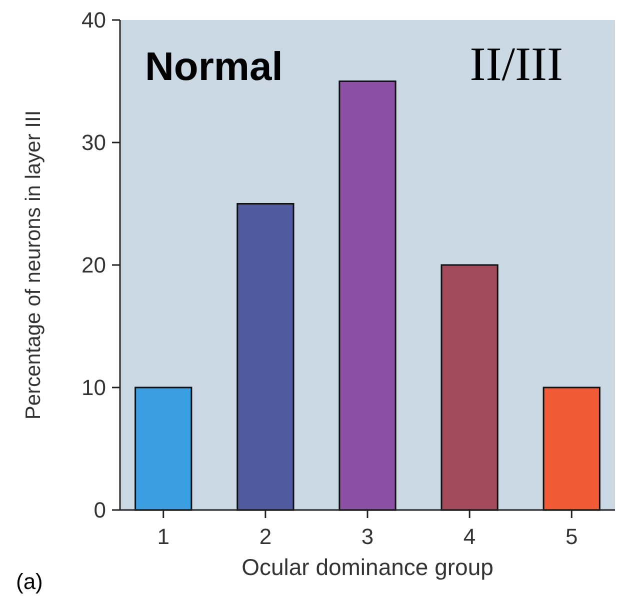 This screenshot has width=631, height=603. What do you see at coordinates (163, 536) in the screenshot?
I see `x-tick-label: 1` at bounding box center [163, 536].